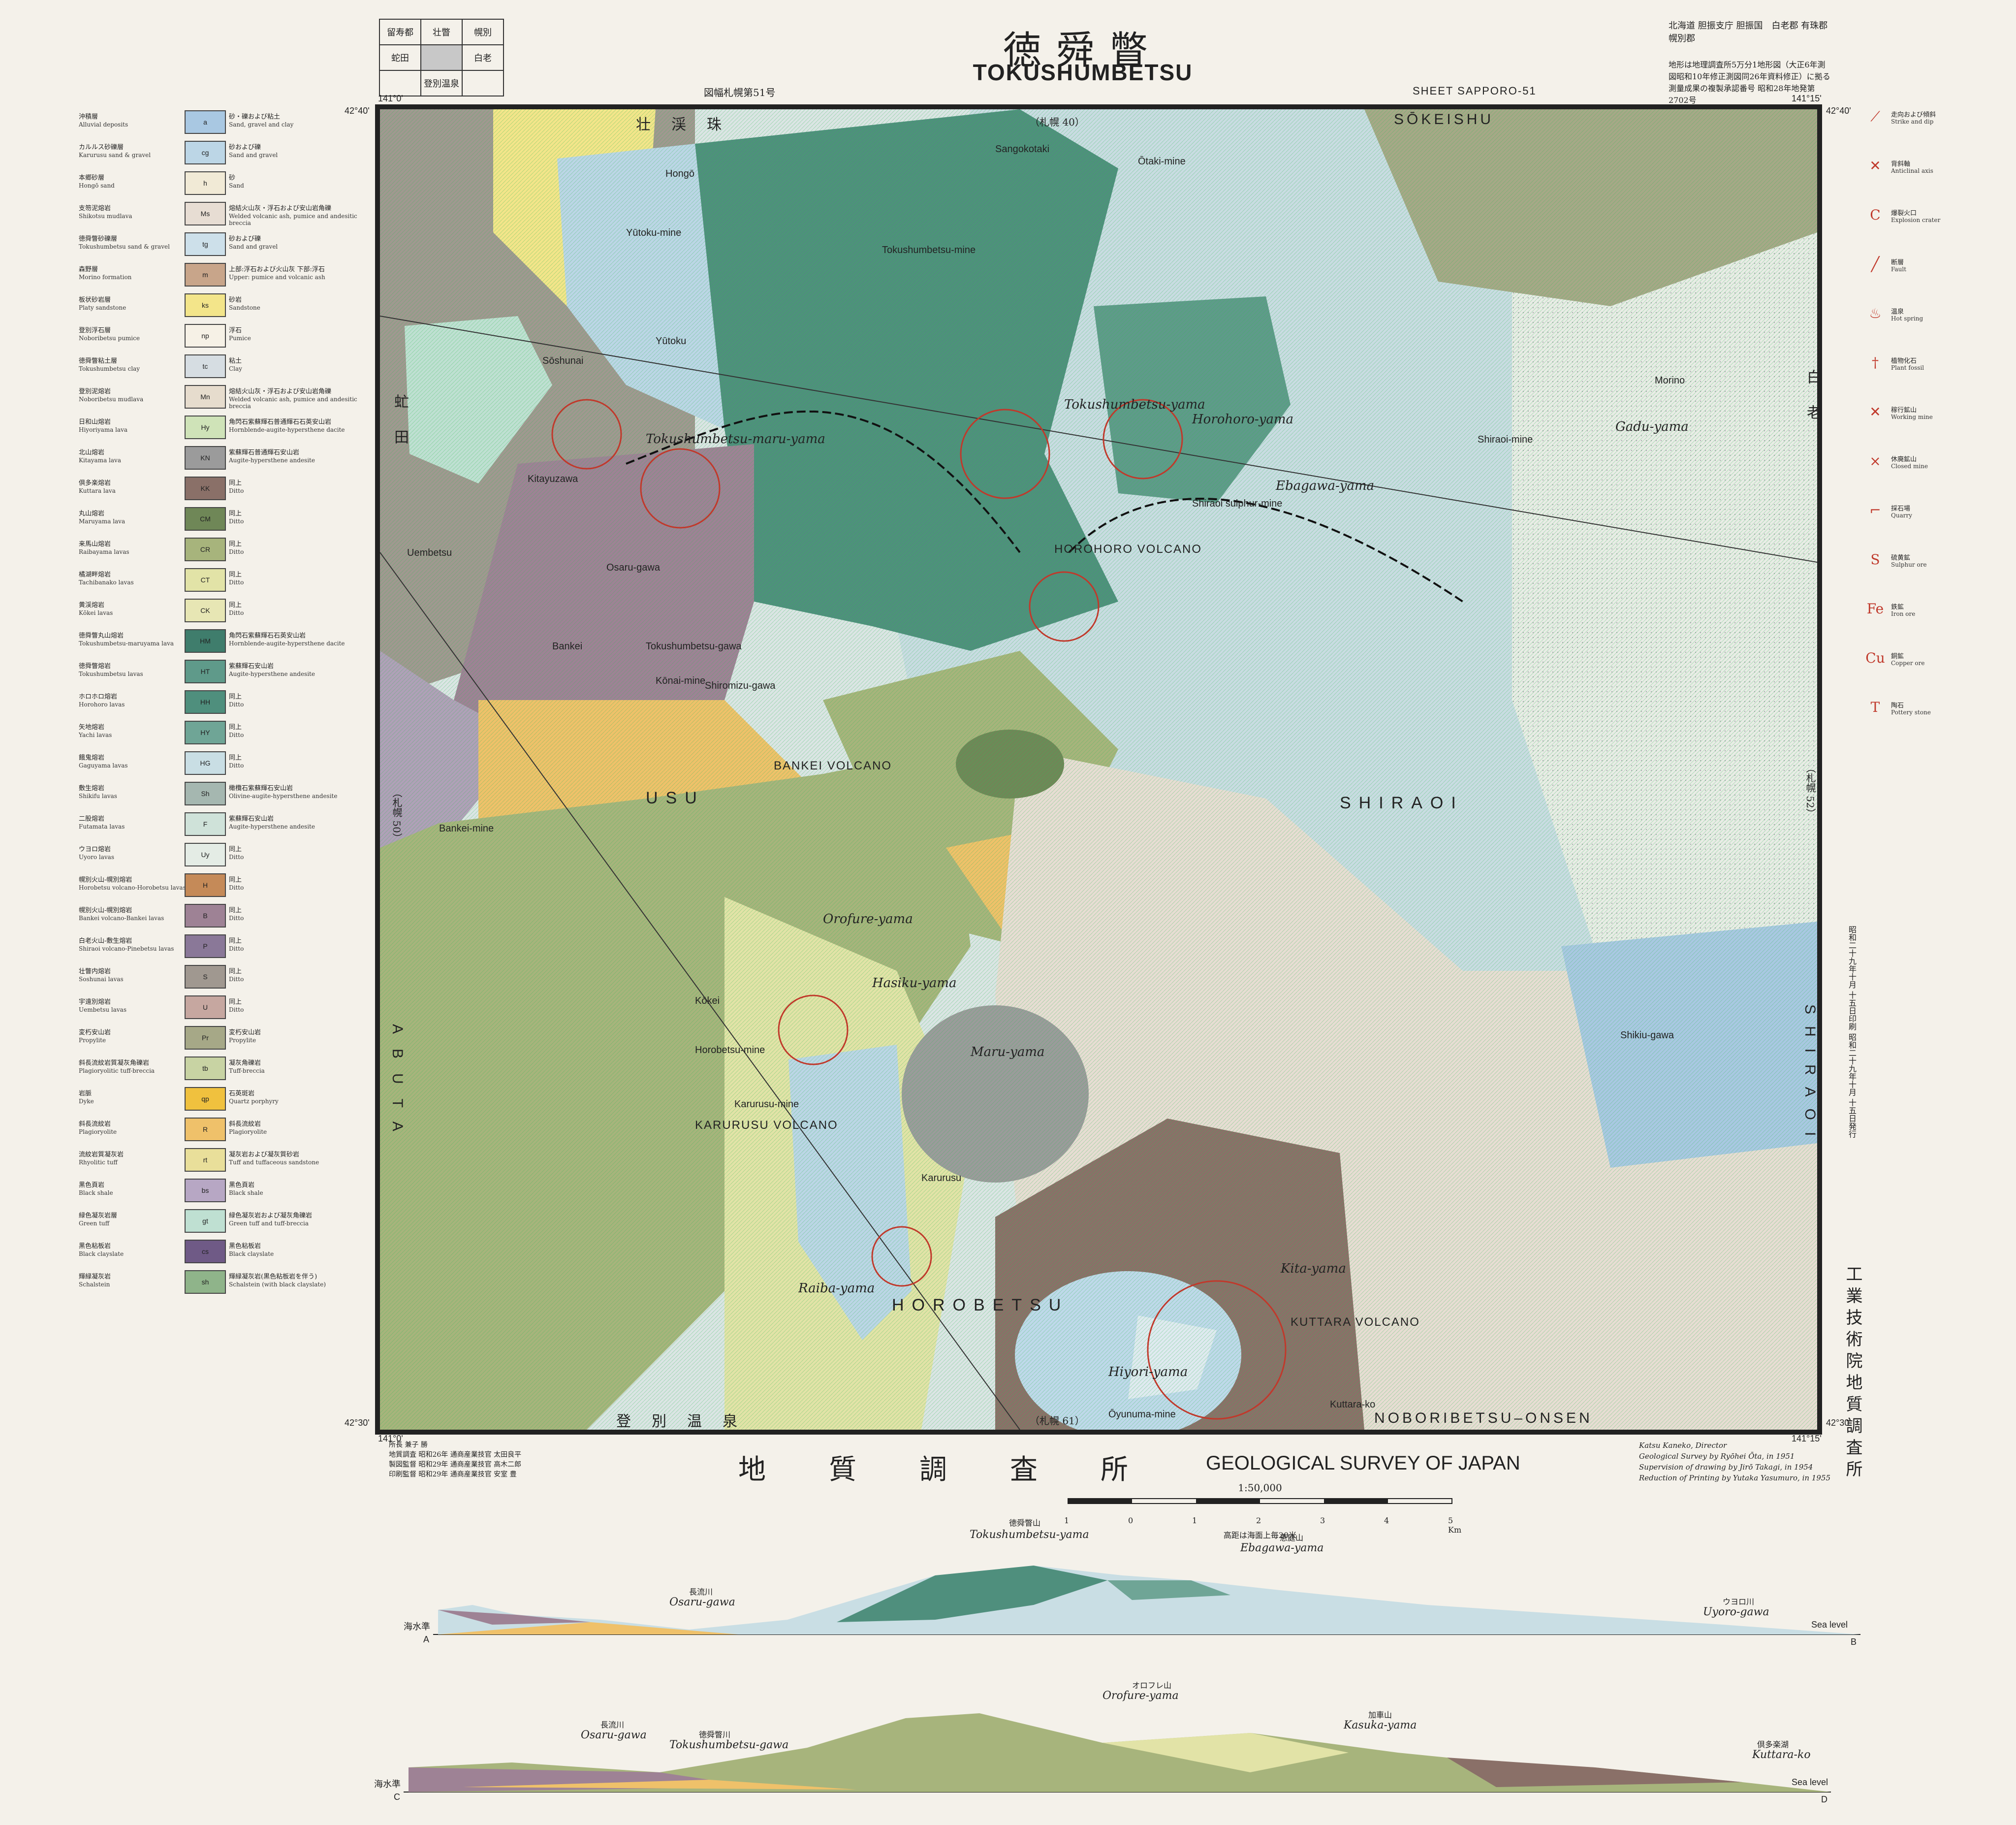  Describe the element at coordinates (400, 420) in the screenshot. I see `edge-left-jp: 虻 田` at that location.